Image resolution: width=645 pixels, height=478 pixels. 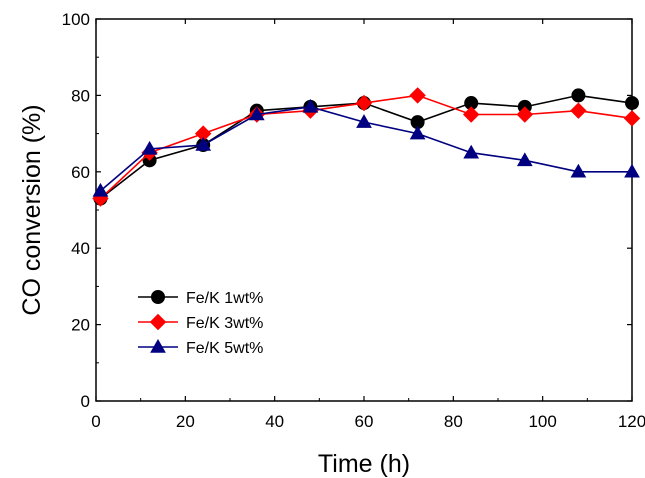 I want to click on y-tick-label: 20, so click(x=80, y=325).